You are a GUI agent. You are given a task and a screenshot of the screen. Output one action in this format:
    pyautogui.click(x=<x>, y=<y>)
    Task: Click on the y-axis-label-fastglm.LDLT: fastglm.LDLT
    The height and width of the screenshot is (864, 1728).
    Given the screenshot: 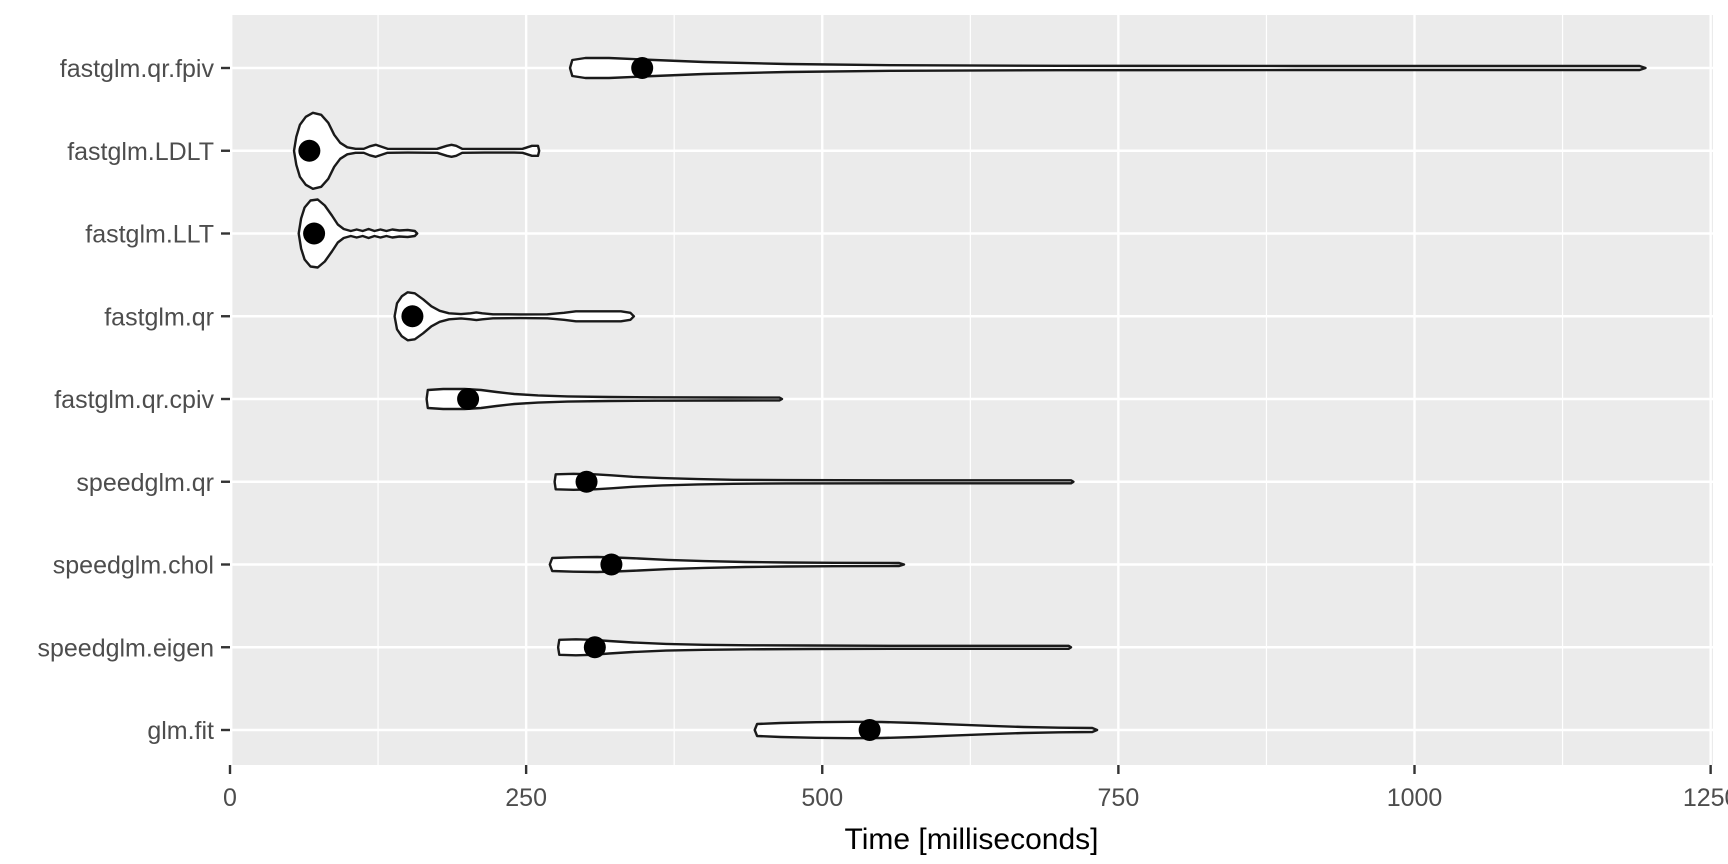 What is the action you would take?
    pyautogui.click(x=140, y=152)
    